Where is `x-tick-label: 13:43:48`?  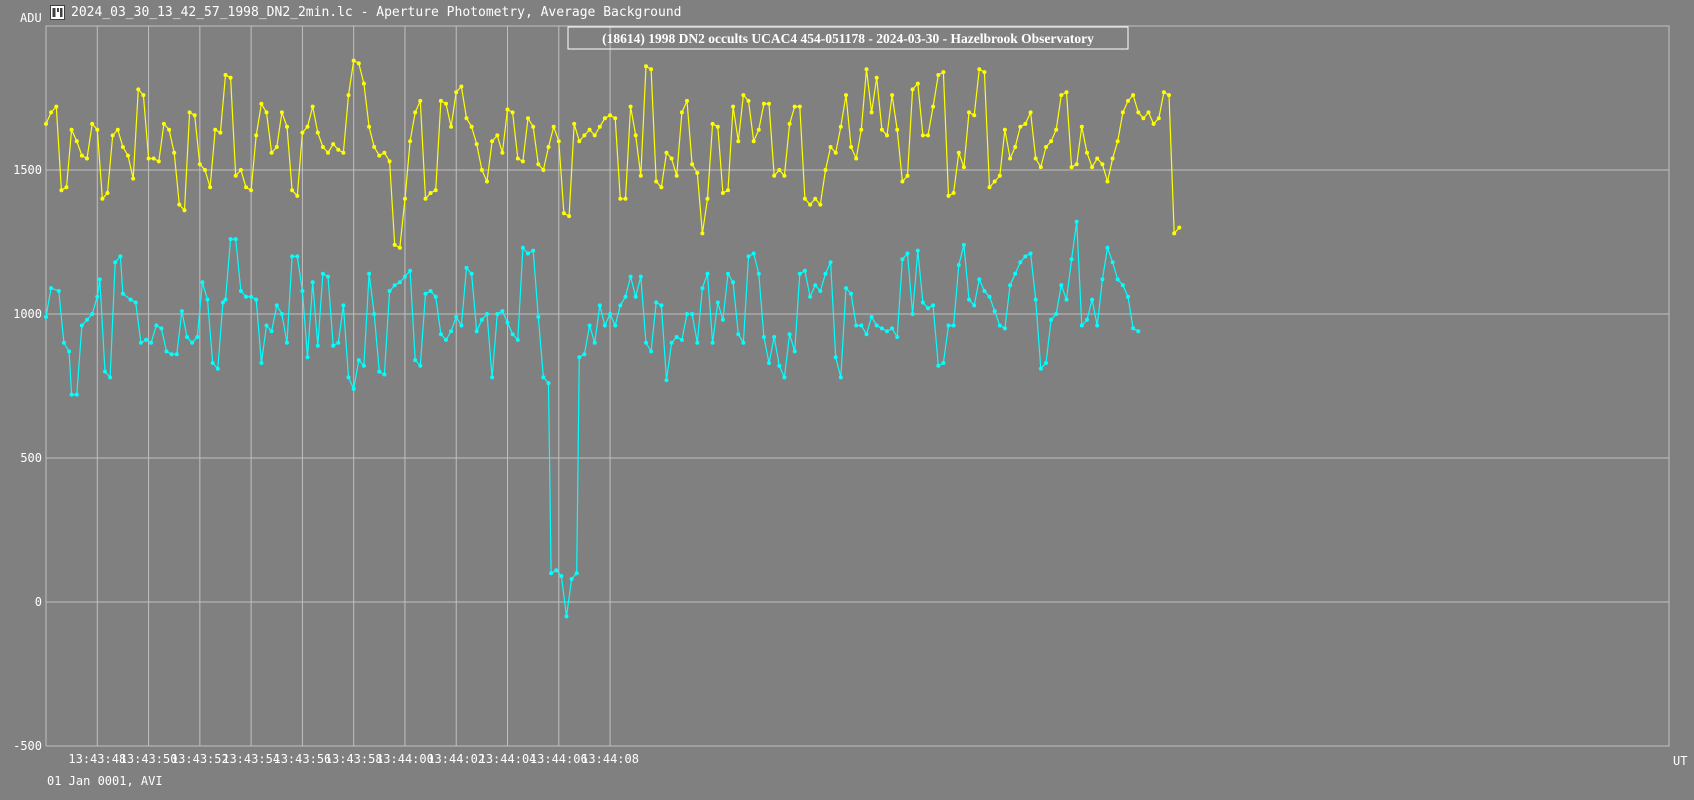
x-tick-label: 13:43:48 is located at coordinates (97, 759).